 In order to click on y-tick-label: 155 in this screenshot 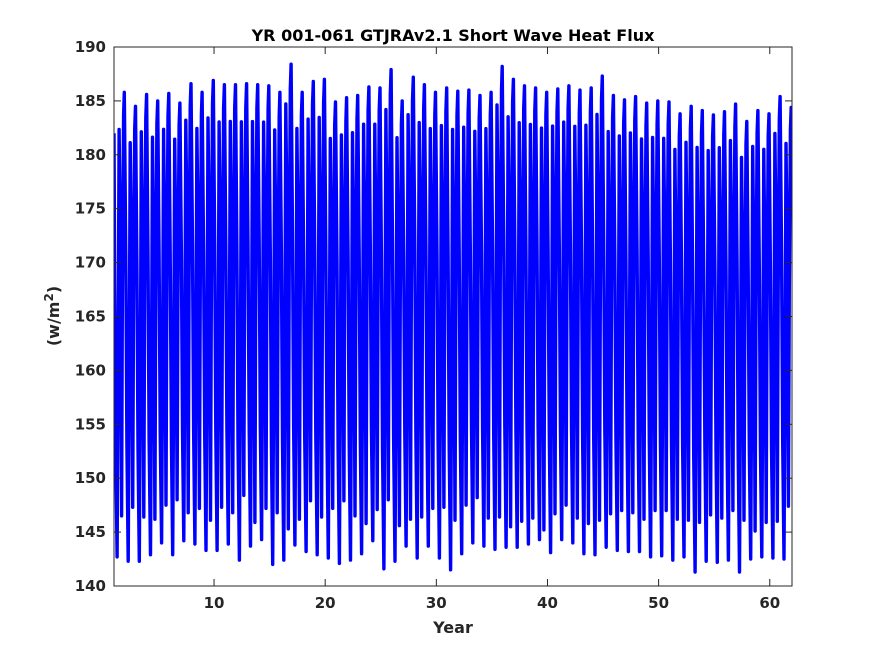, I will do `click(90, 424)`.